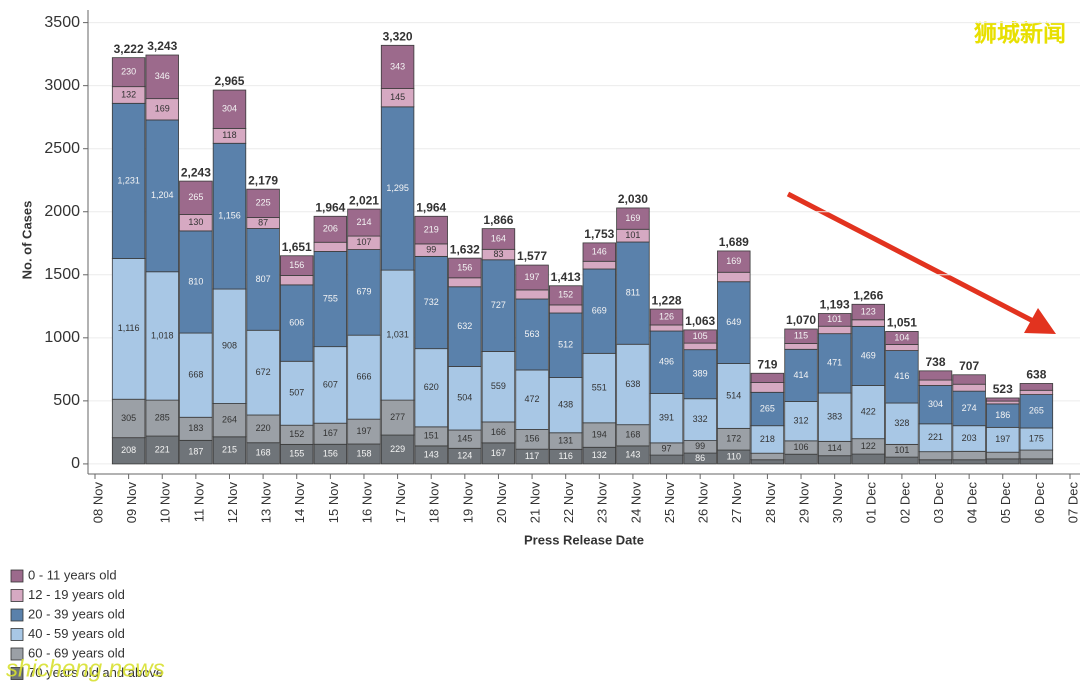  Describe the element at coordinates (465, 249) in the screenshot. I see `total-label: 1,632` at that location.